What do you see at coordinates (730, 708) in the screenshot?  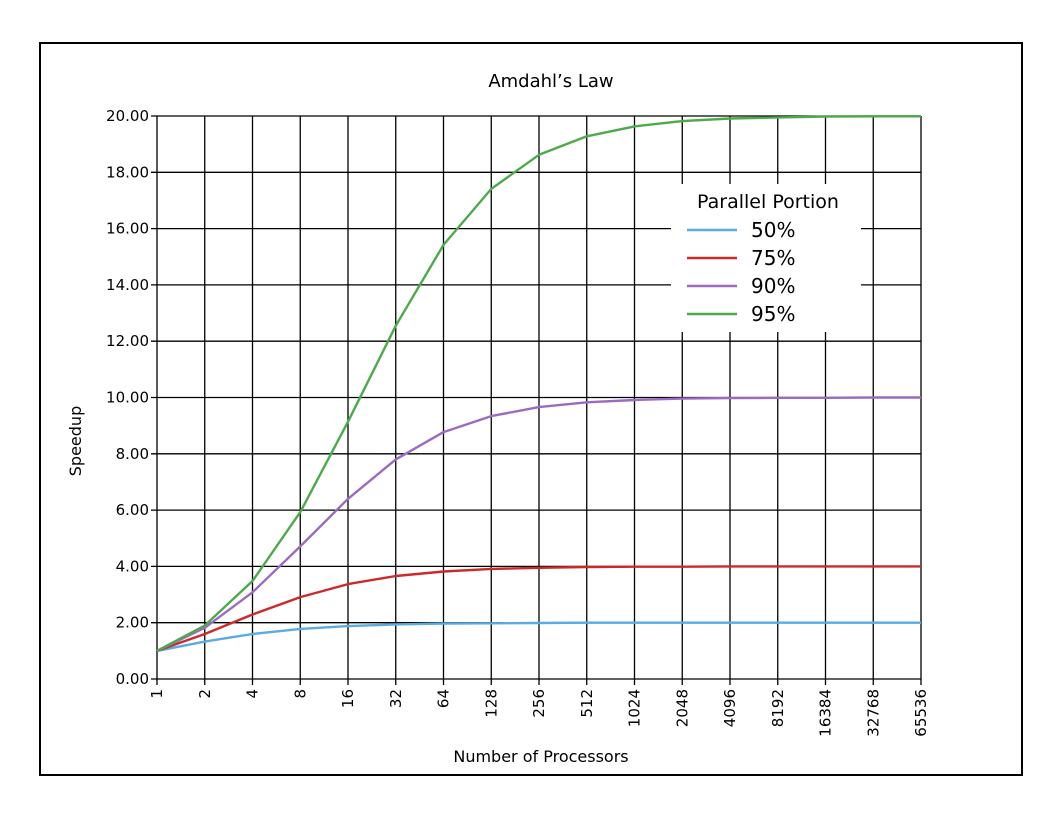 I see `x-tick-label: 4096` at bounding box center [730, 708].